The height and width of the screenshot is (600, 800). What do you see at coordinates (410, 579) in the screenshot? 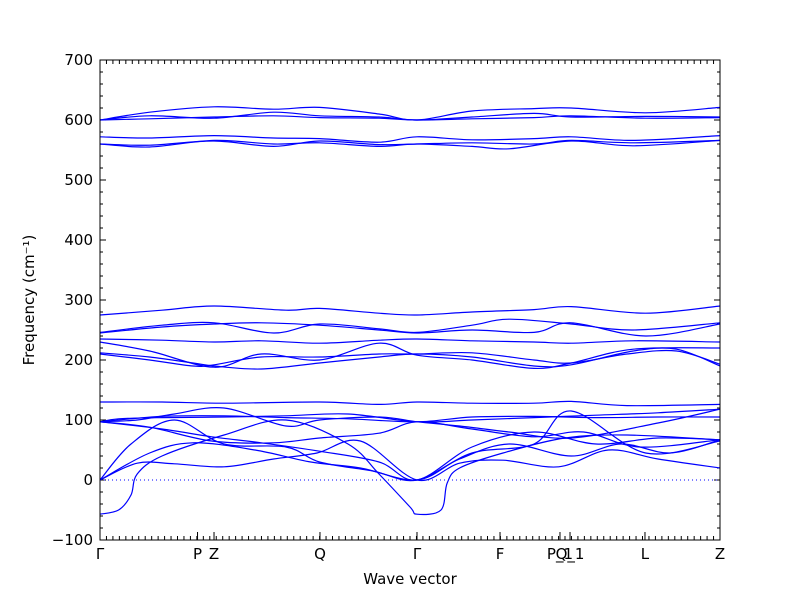
I see `x-axis-label: Wave vector` at bounding box center [410, 579].